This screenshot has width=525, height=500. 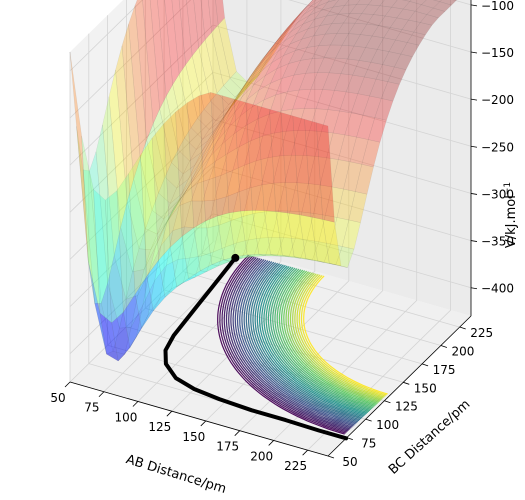 What do you see at coordinates (125, 417) in the screenshot?
I see `x-tick-label: 100` at bounding box center [125, 417].